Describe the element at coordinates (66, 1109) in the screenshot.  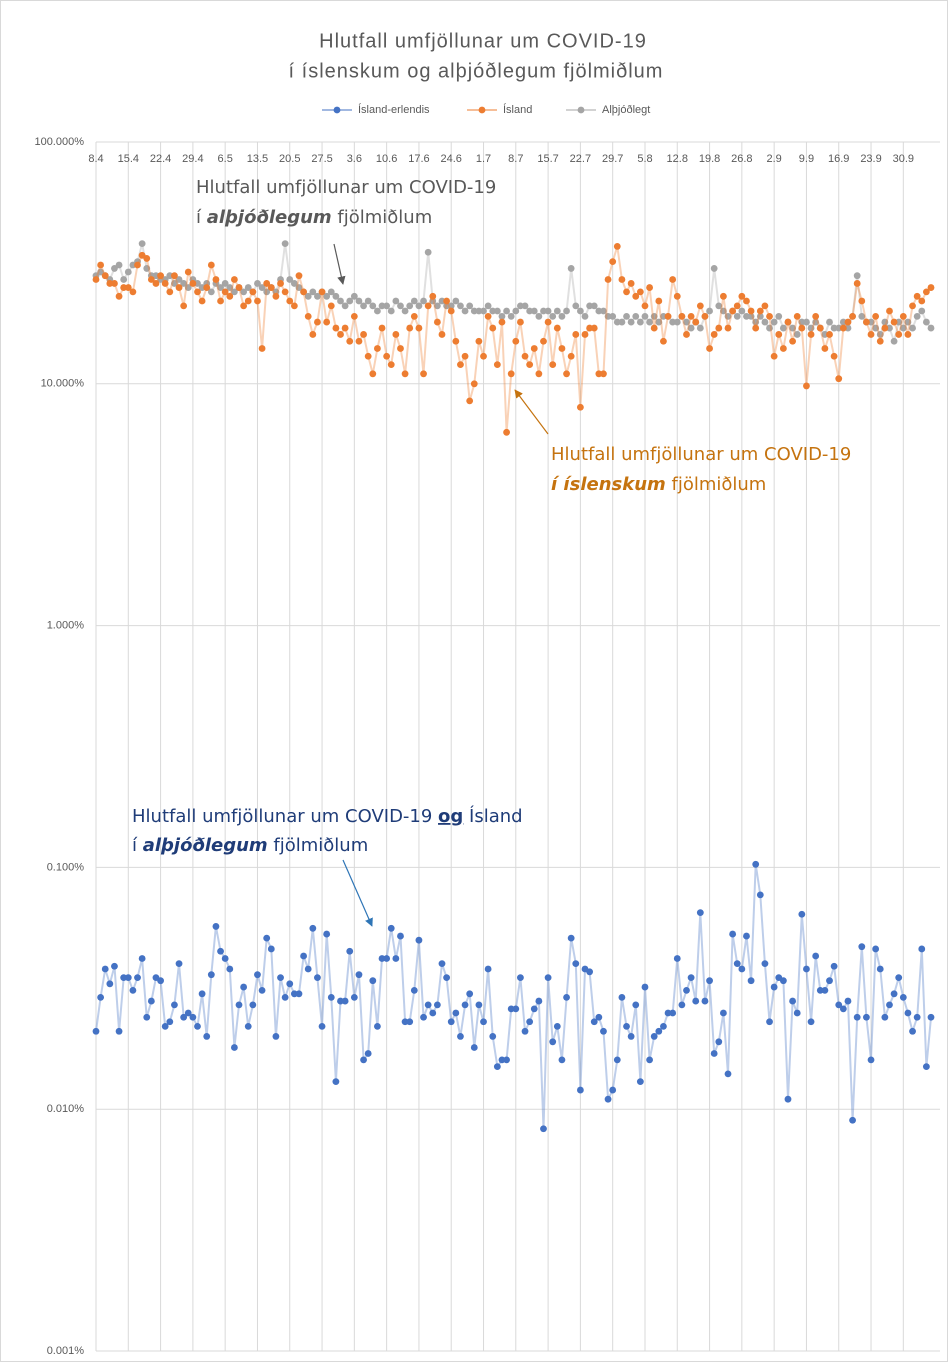
I see `y-tick-label: 0.010%` at that location.